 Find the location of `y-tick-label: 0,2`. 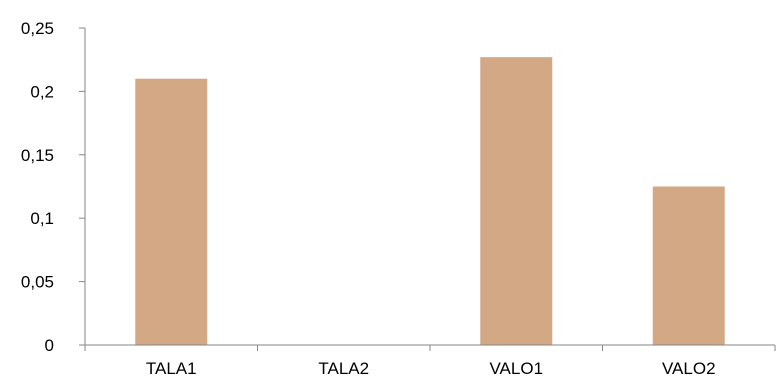

y-tick-label: 0,2 is located at coordinates (42, 91).